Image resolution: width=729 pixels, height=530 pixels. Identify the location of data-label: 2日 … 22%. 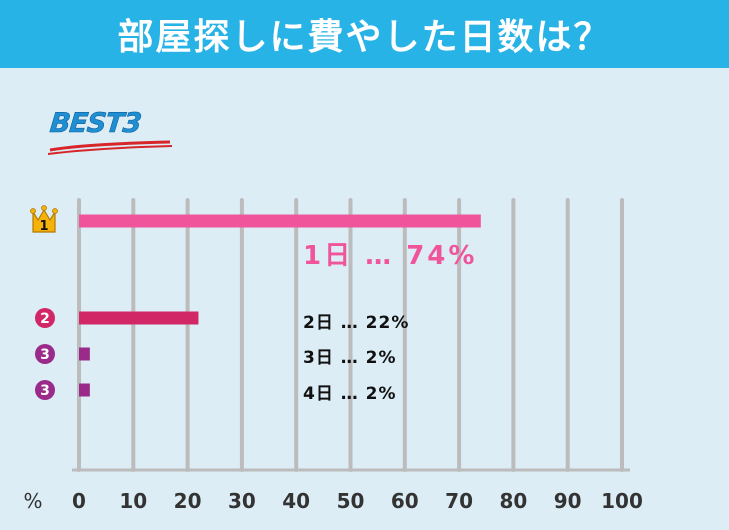
(356, 323).